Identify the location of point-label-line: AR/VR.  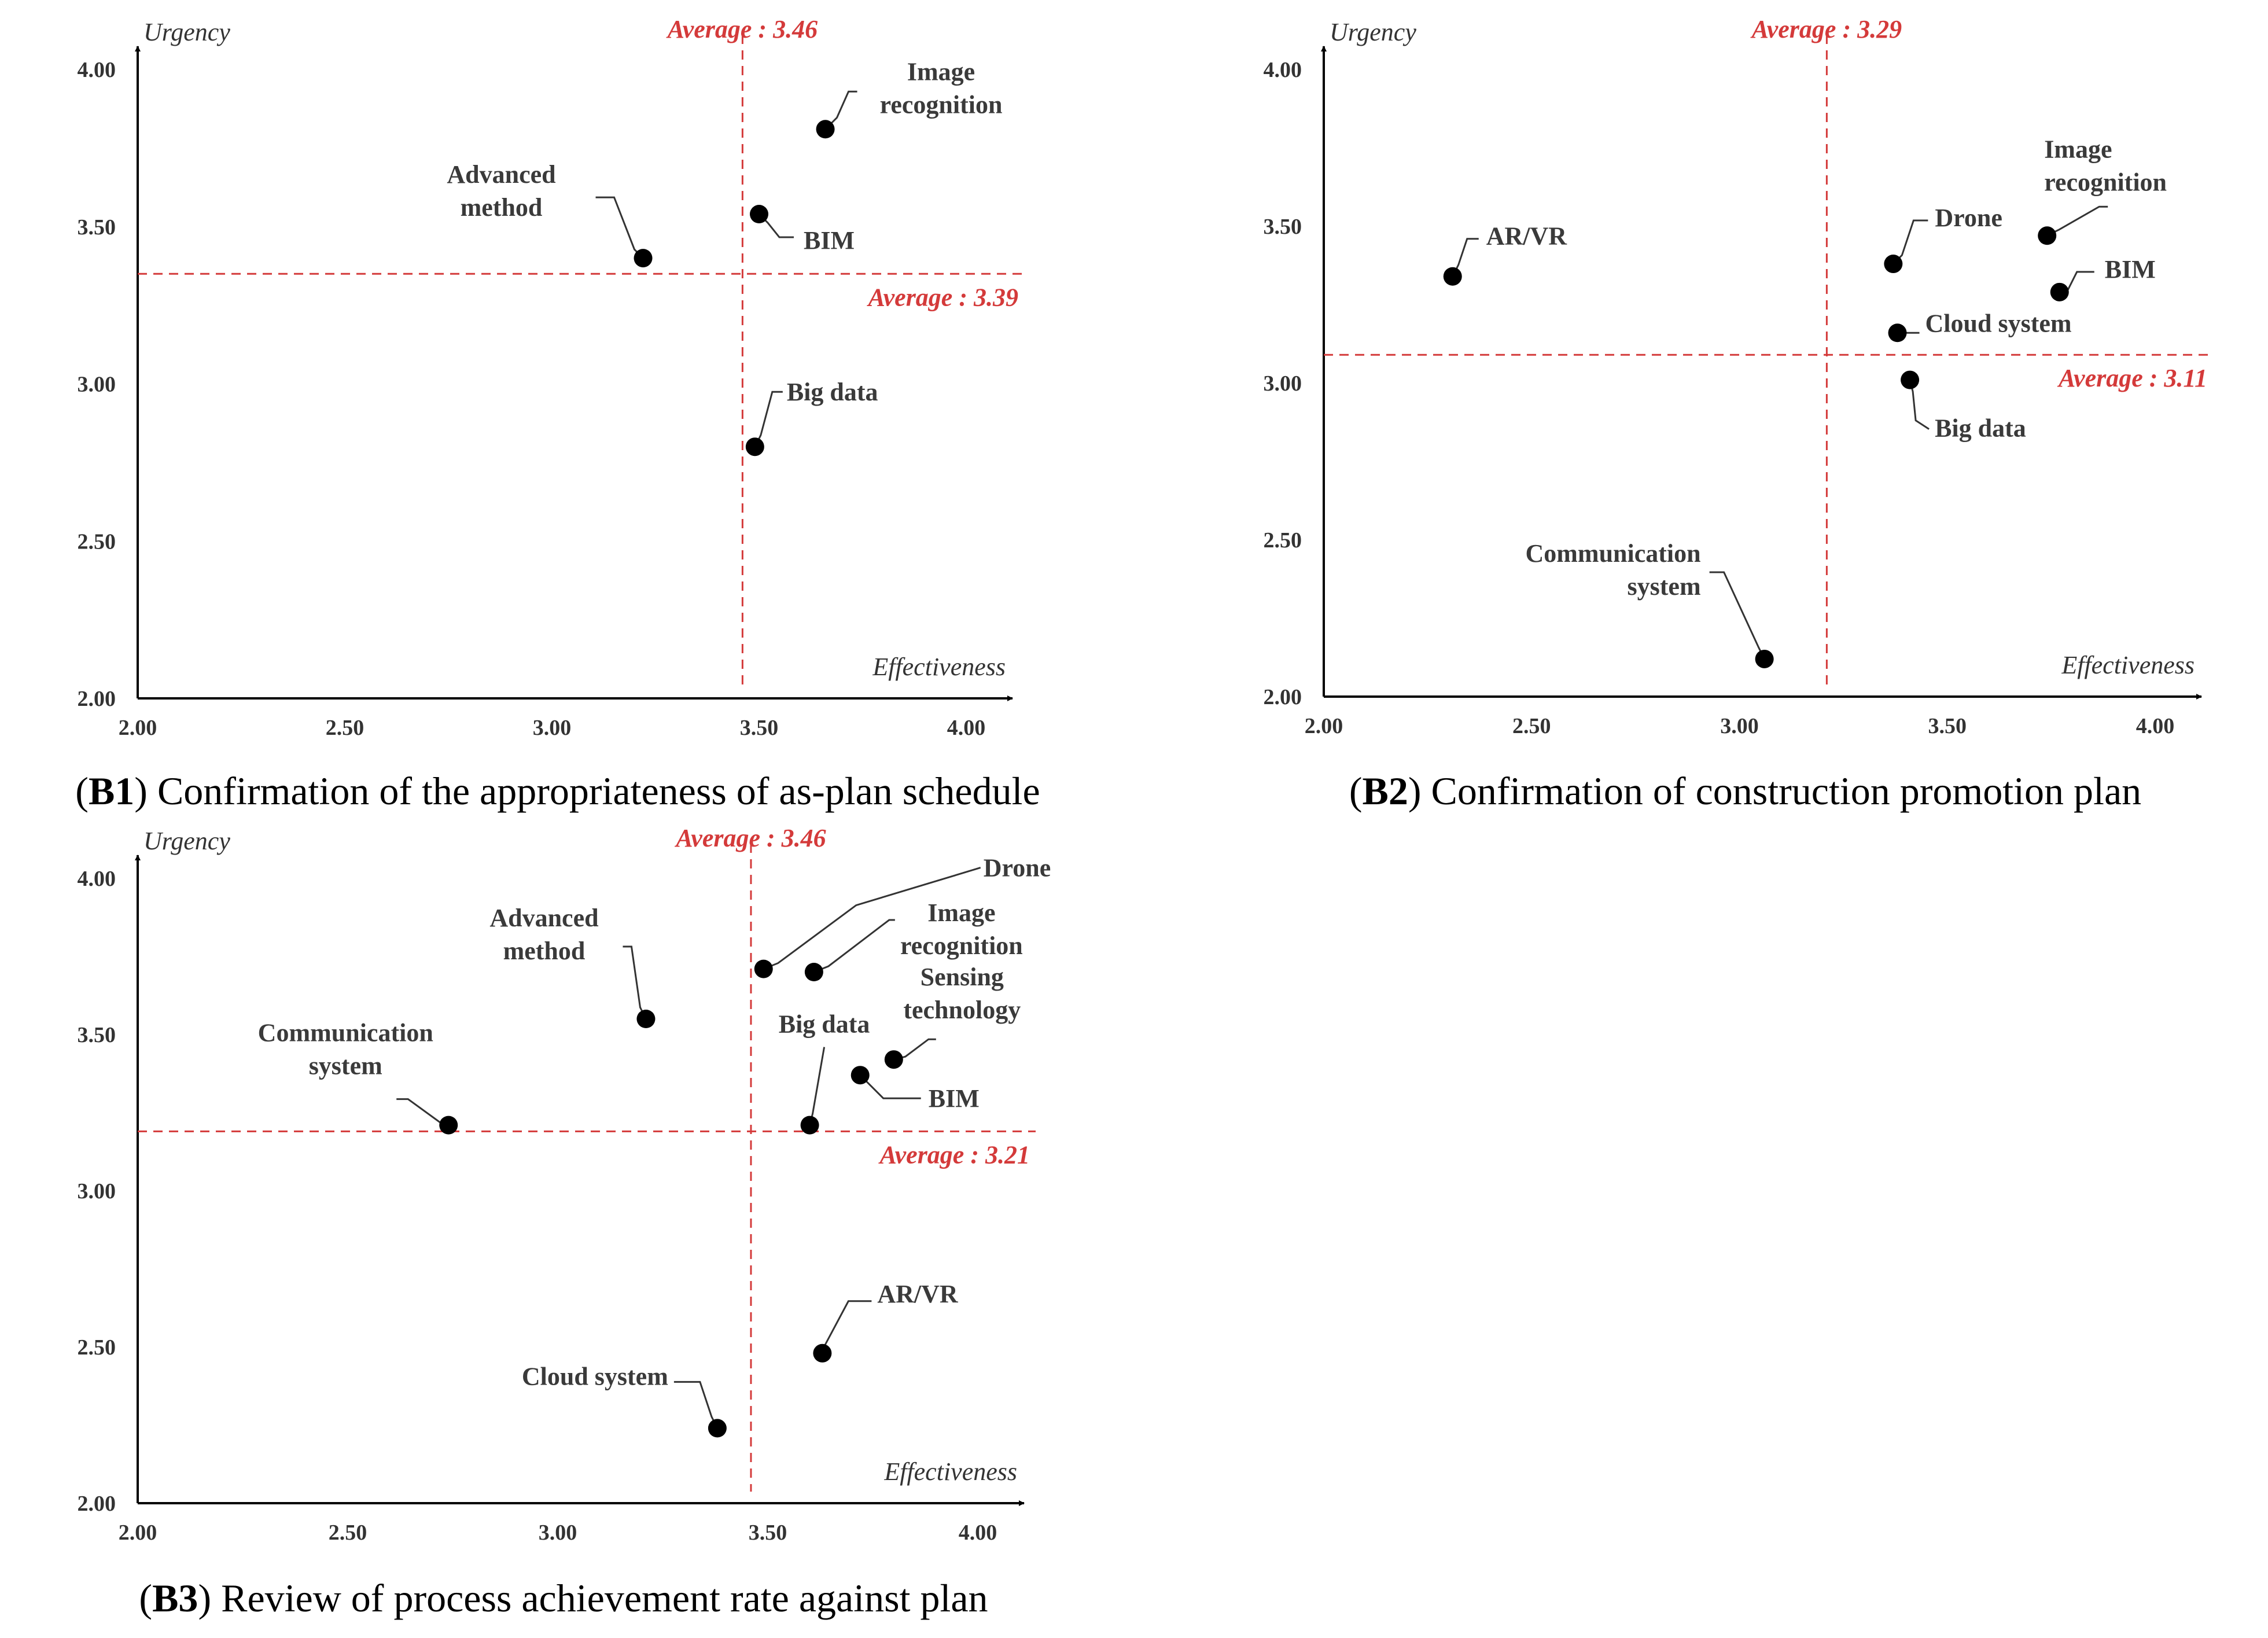
(918, 1294).